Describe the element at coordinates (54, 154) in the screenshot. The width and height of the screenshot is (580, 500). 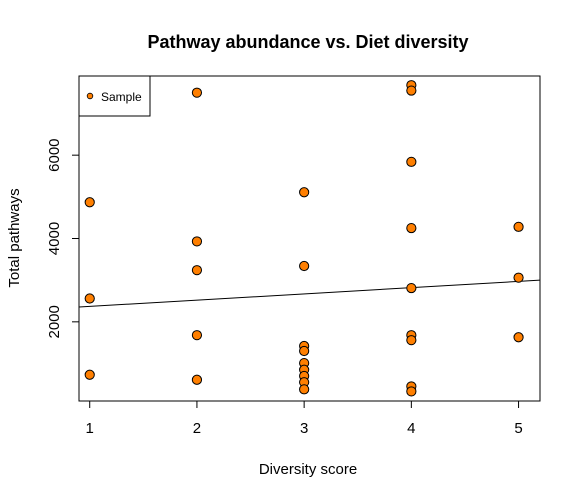
I see `y-tick-label: 6000` at that location.